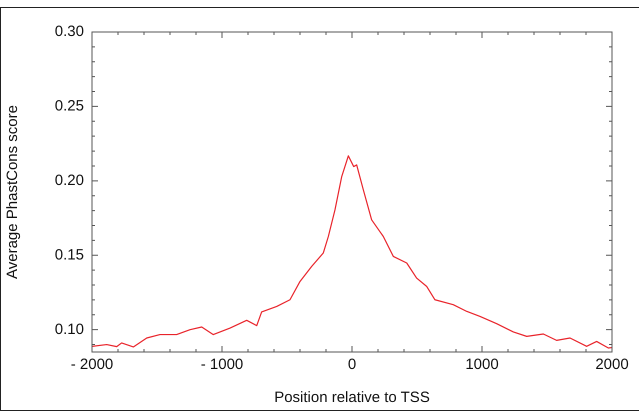 Image resolution: width=640 pixels, height=411 pixels. I want to click on x-tick-label: 1000, so click(482, 365).